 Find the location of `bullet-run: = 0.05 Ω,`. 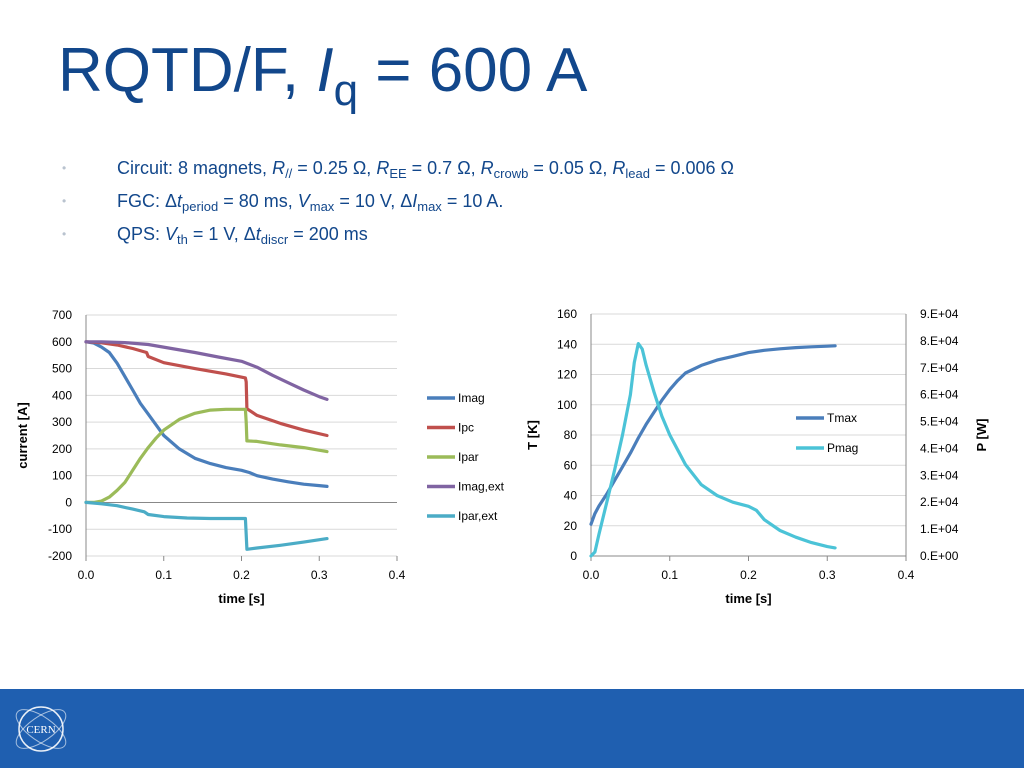

bullet-run: = 0.05 Ω, is located at coordinates (570, 168).